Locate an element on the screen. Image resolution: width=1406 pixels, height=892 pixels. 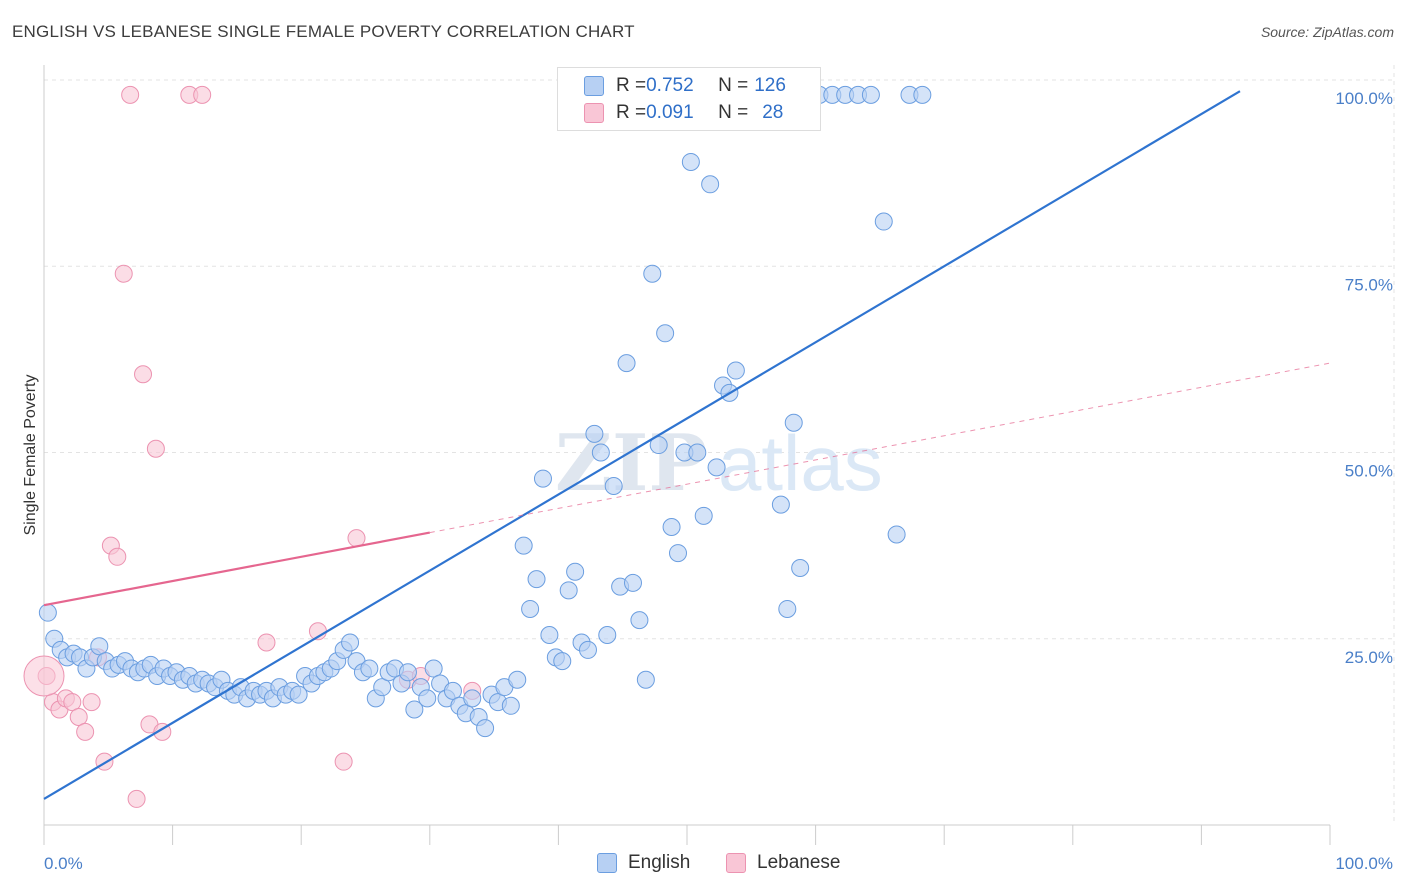
english-n-label: N = is located at coordinates (733, 85).